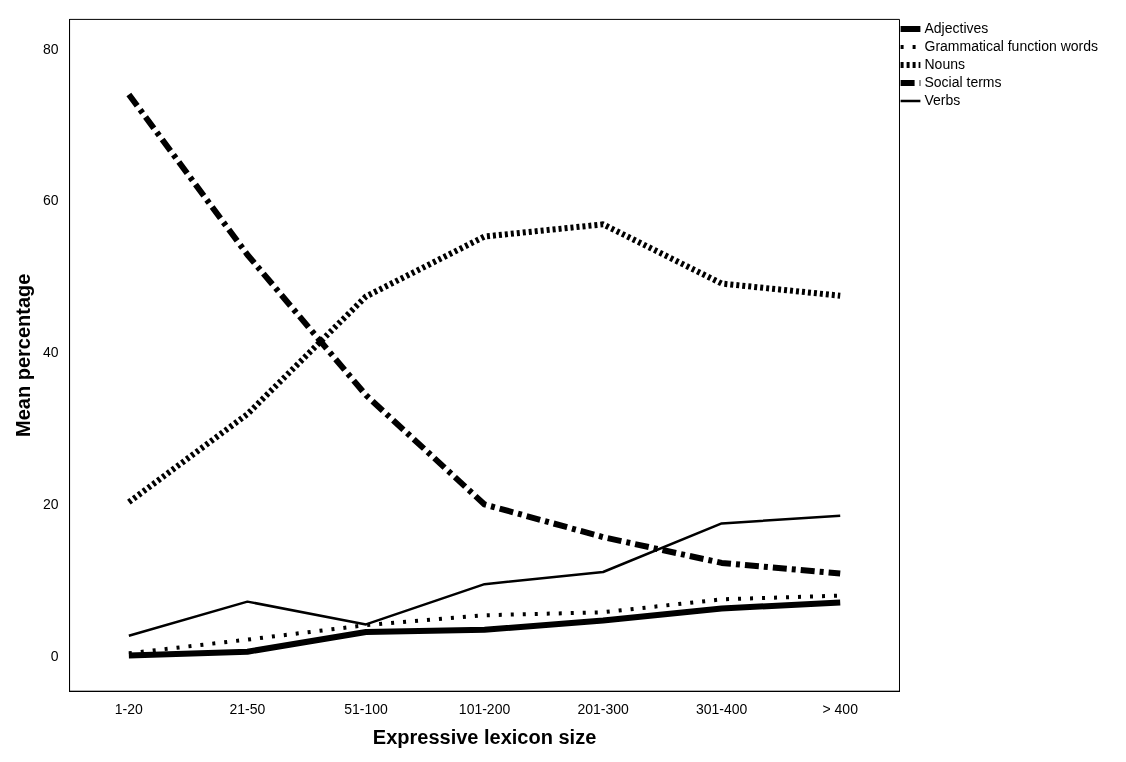 The image size is (1126, 762). What do you see at coordinates (1011, 45) in the screenshot?
I see `legend-label: Grammatical function words` at bounding box center [1011, 45].